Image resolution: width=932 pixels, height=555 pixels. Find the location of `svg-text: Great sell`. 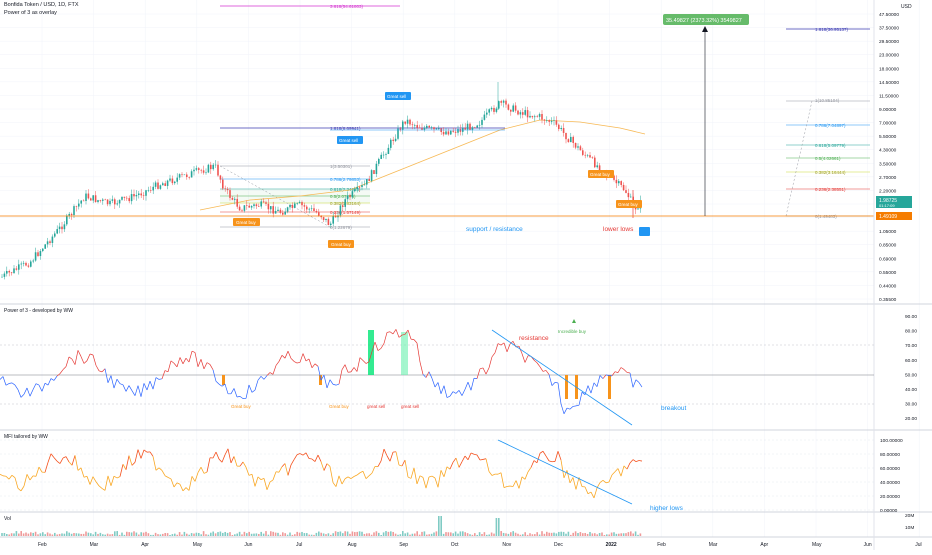

svg-text: Great sell is located at coordinates (396, 96).